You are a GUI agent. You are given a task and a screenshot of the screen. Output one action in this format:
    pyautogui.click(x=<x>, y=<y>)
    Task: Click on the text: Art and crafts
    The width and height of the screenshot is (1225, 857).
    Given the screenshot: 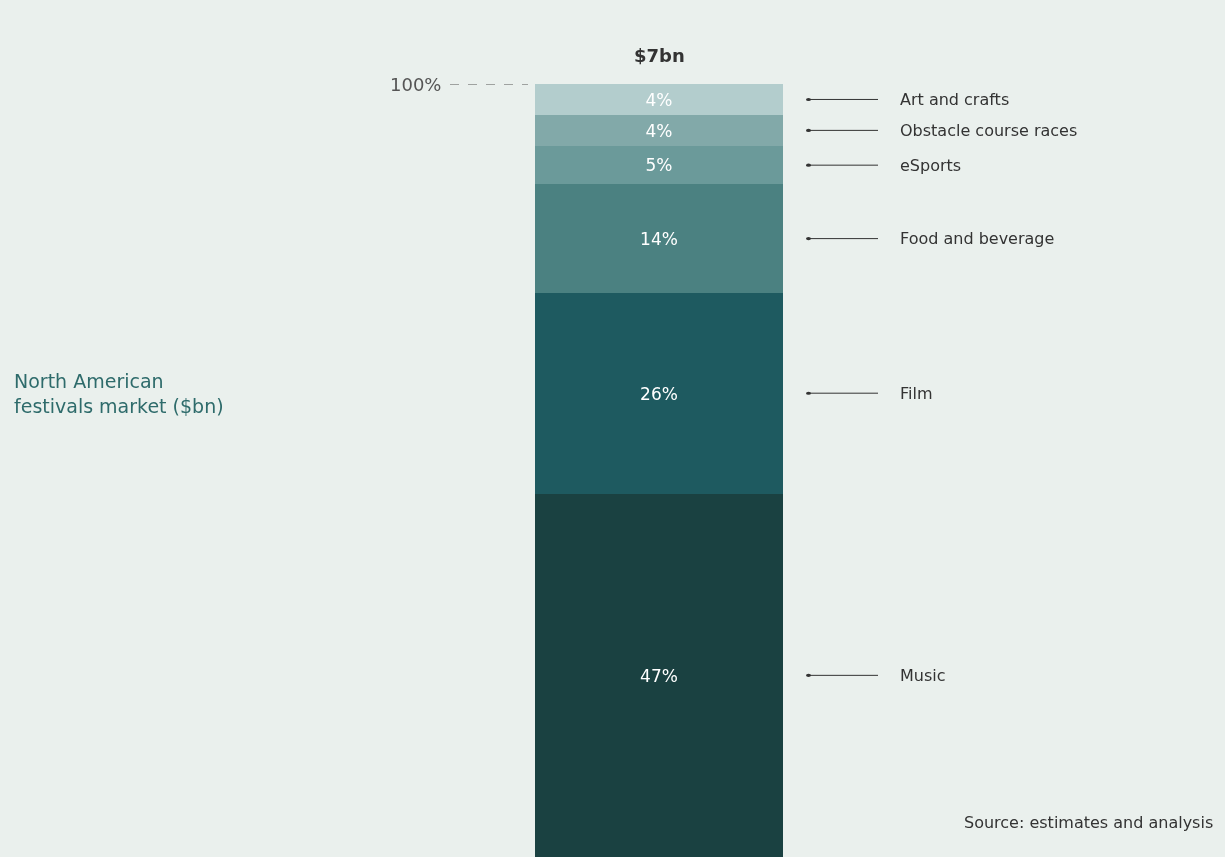 What is the action you would take?
    pyautogui.click(x=955, y=99)
    